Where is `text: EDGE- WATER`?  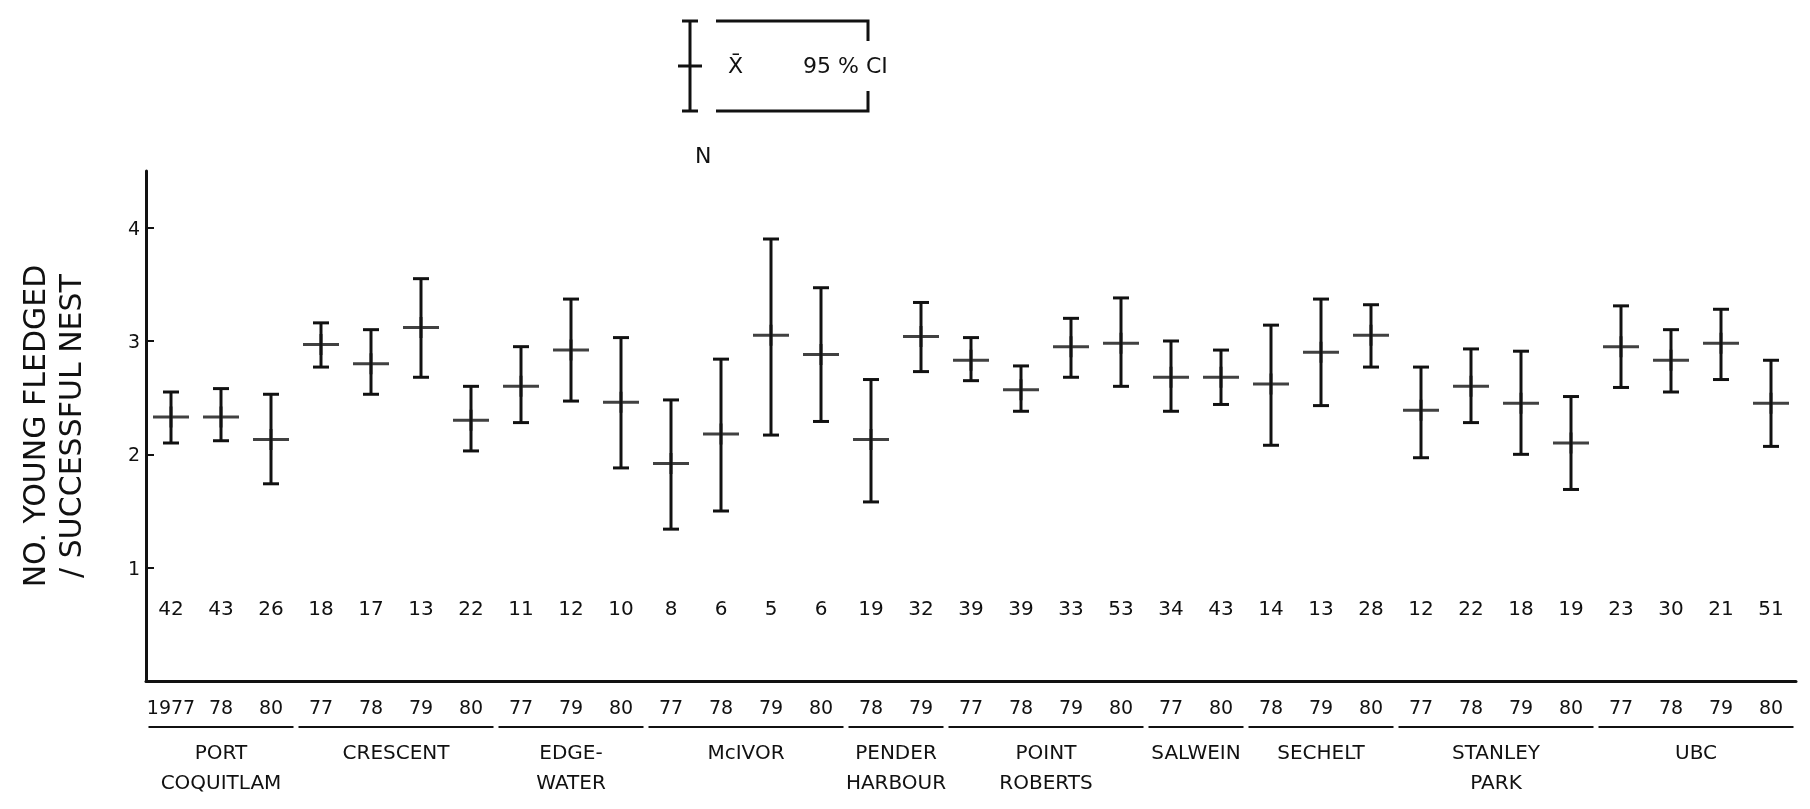
text: EDGE- WATER is located at coordinates (571, 767).